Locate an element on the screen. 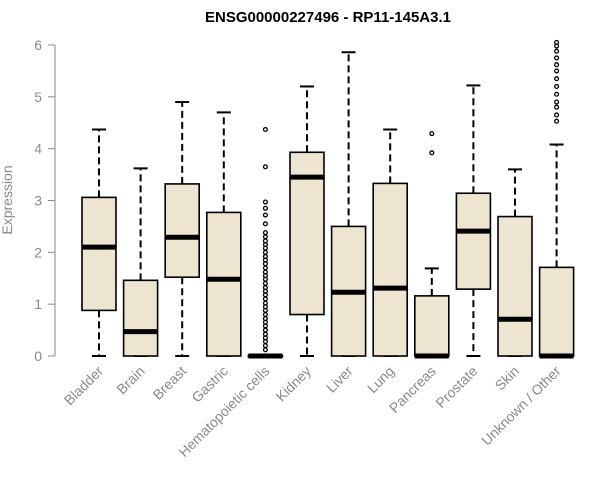 Image resolution: width=600 pixels, height=500 pixels. y-tick-label: 1 is located at coordinates (38, 304).